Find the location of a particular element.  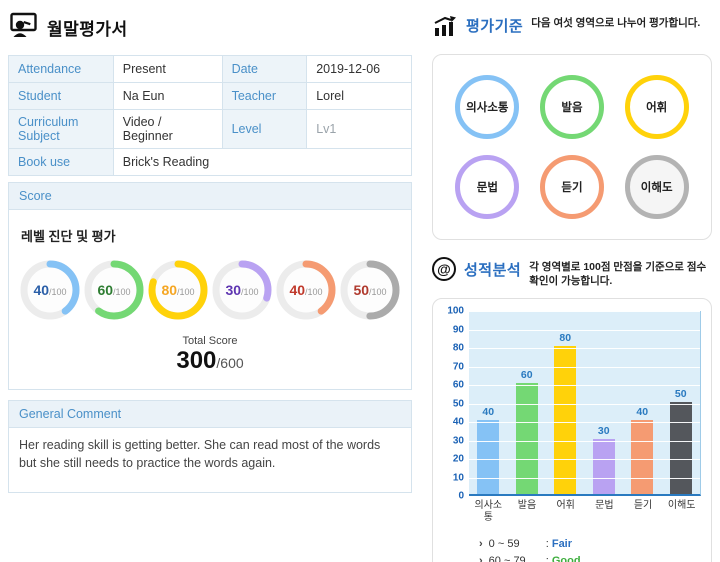

presenter-board-icon is located at coordinates (25, 27).